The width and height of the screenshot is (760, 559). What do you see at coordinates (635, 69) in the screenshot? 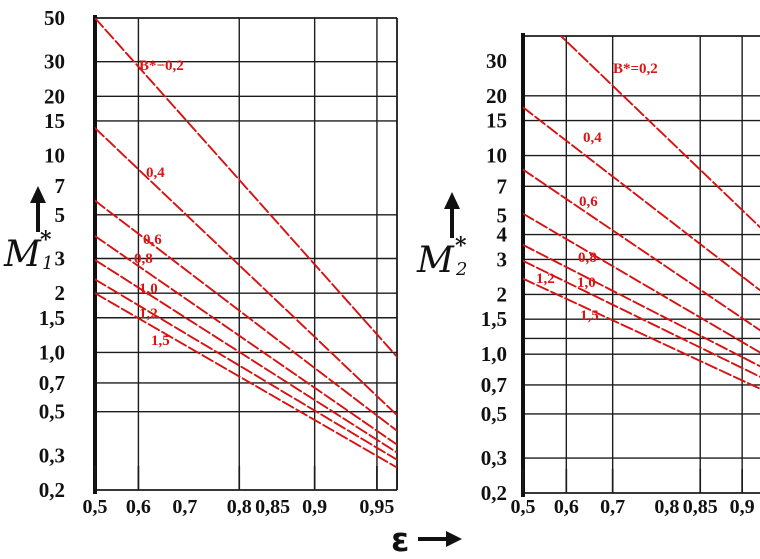
I see `curve-label-b-0.2: B*=0,2` at bounding box center [635, 69].